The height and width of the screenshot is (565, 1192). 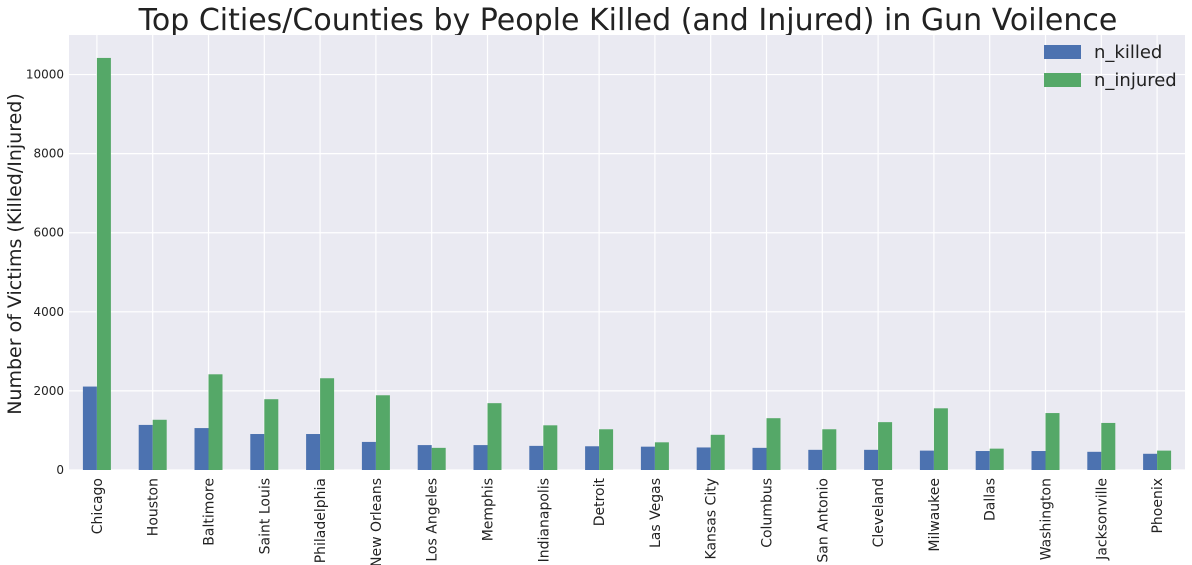 What do you see at coordinates (823, 520) in the screenshot?
I see `x-tick-label: San Antonio` at bounding box center [823, 520].